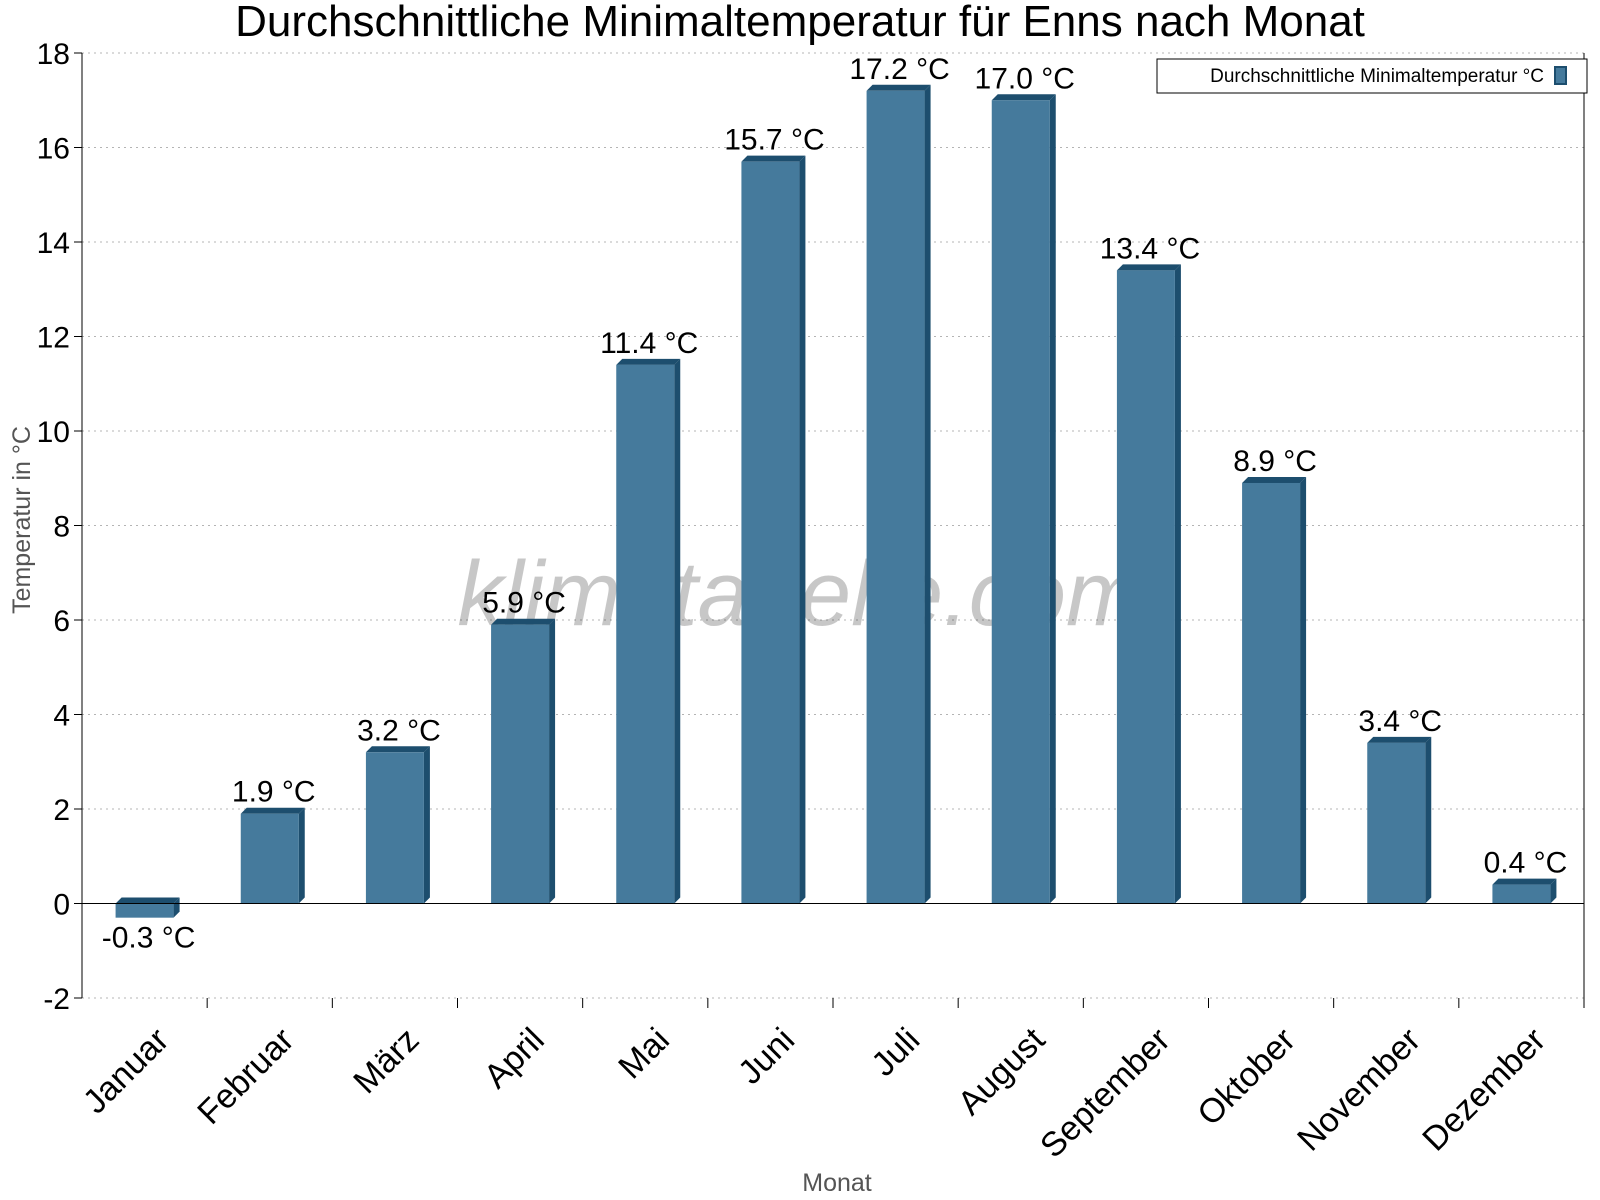 Image resolution: width=1600 pixels, height=1200 pixels. I want to click on bar-november, so click(1396, 823).